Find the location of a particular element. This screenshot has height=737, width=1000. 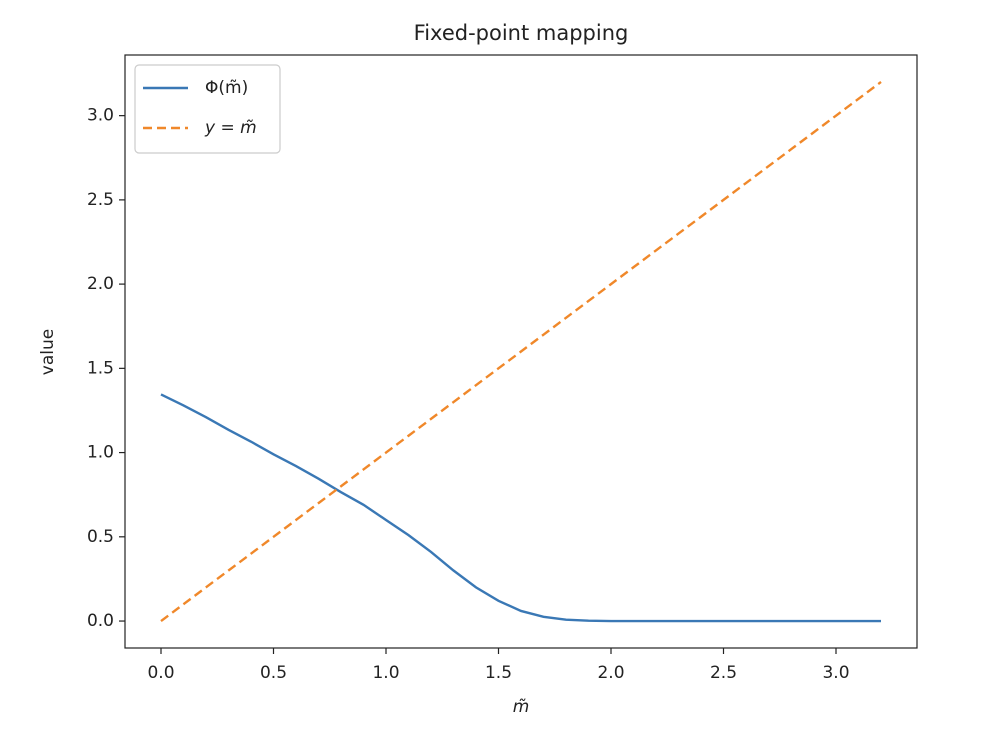

y-tick-label: 2.5 is located at coordinates (100, 200).